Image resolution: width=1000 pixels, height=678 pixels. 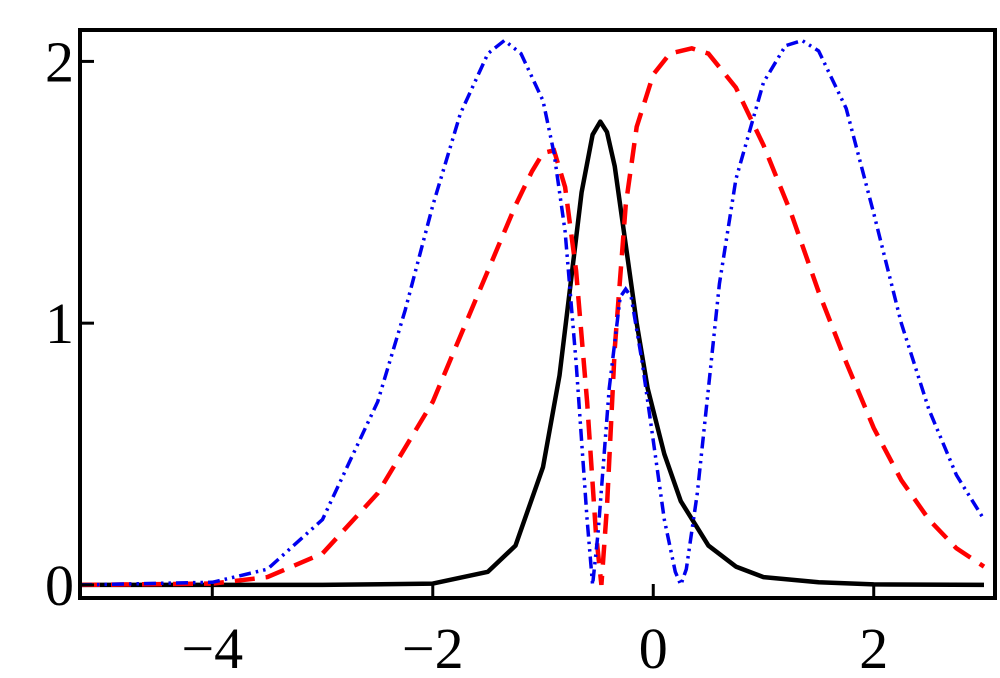 What do you see at coordinates (433, 647) in the screenshot?
I see `x-tick-label: −2` at bounding box center [433, 647].